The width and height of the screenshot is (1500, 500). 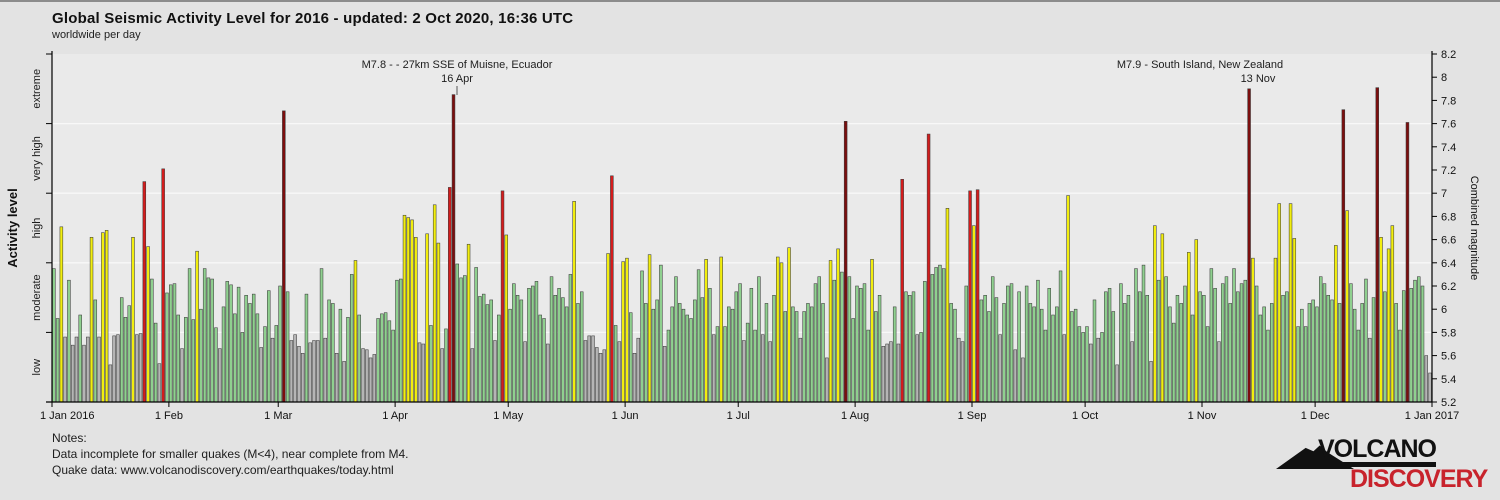 What do you see at coordinates (37, 158) in the screenshot?
I see `activity-band-label-very-high: very high` at bounding box center [37, 158].